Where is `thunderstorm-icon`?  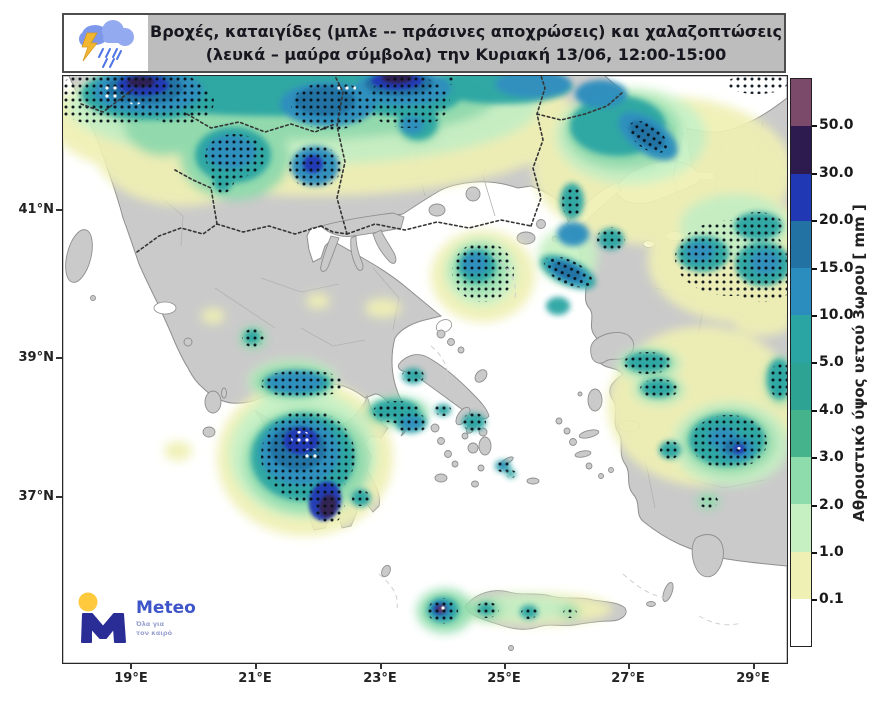
thunderstorm-icon is located at coordinates (106, 44).